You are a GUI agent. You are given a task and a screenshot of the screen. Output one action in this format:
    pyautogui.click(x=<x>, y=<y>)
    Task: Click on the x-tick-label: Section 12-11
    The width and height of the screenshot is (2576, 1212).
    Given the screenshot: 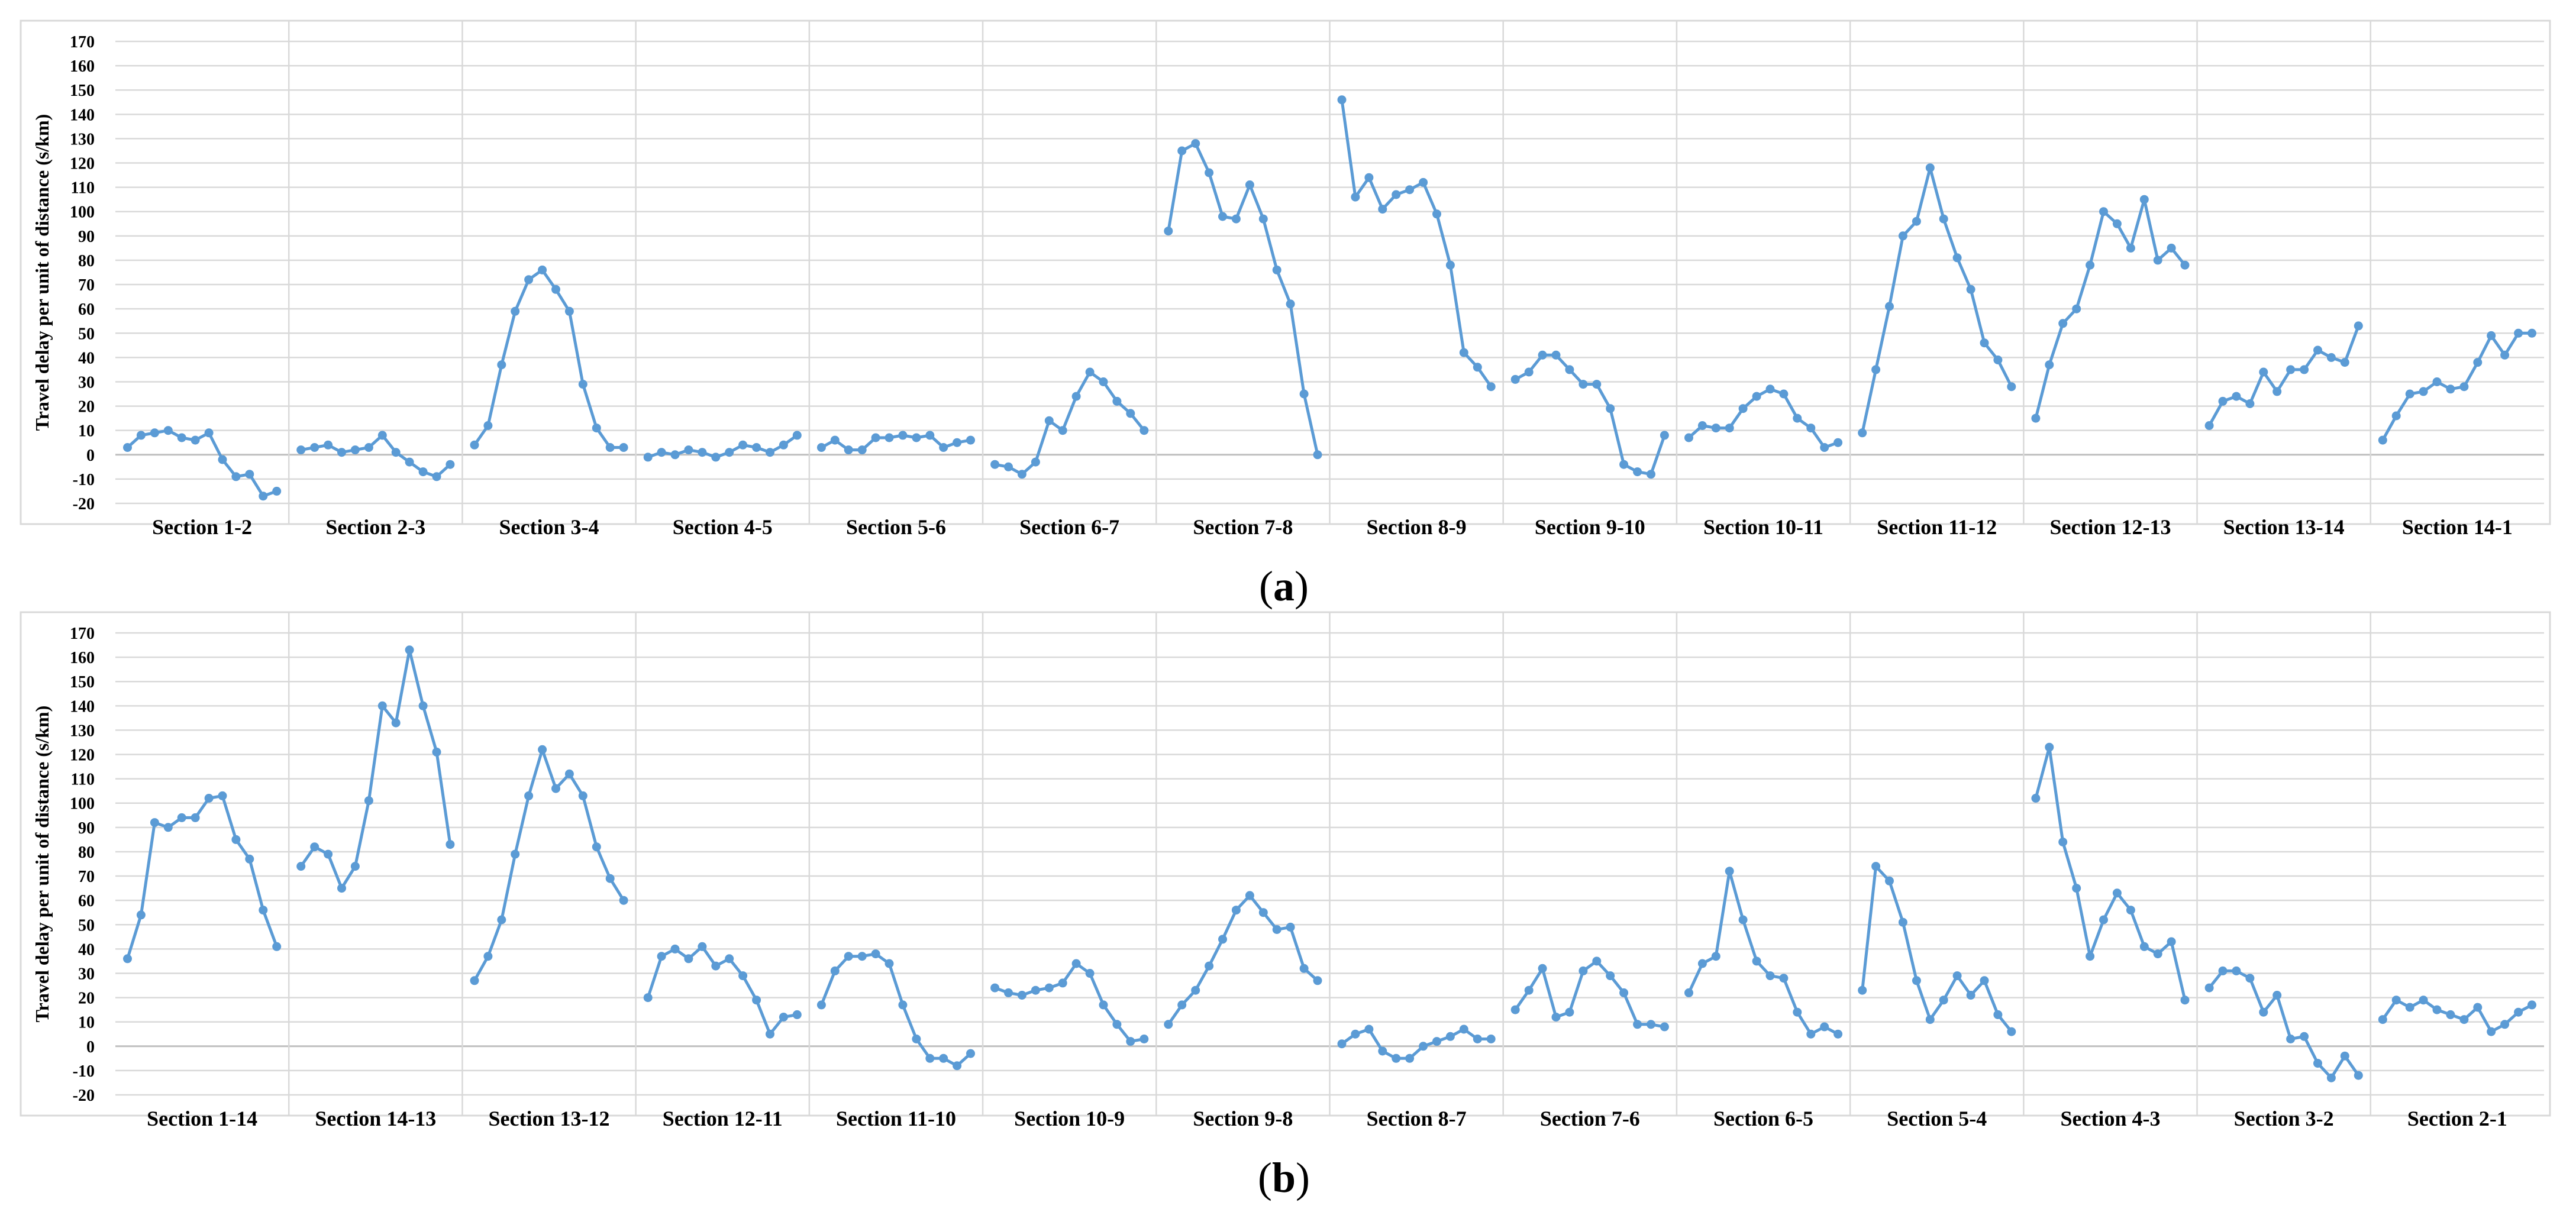 What is the action you would take?
    pyautogui.click(x=723, y=1118)
    